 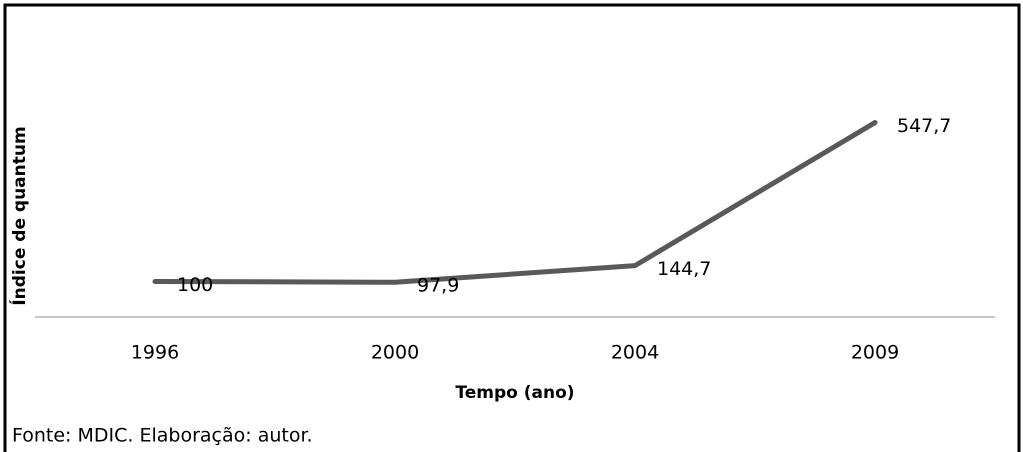 I want to click on data-label: 97,9, so click(x=438, y=286).